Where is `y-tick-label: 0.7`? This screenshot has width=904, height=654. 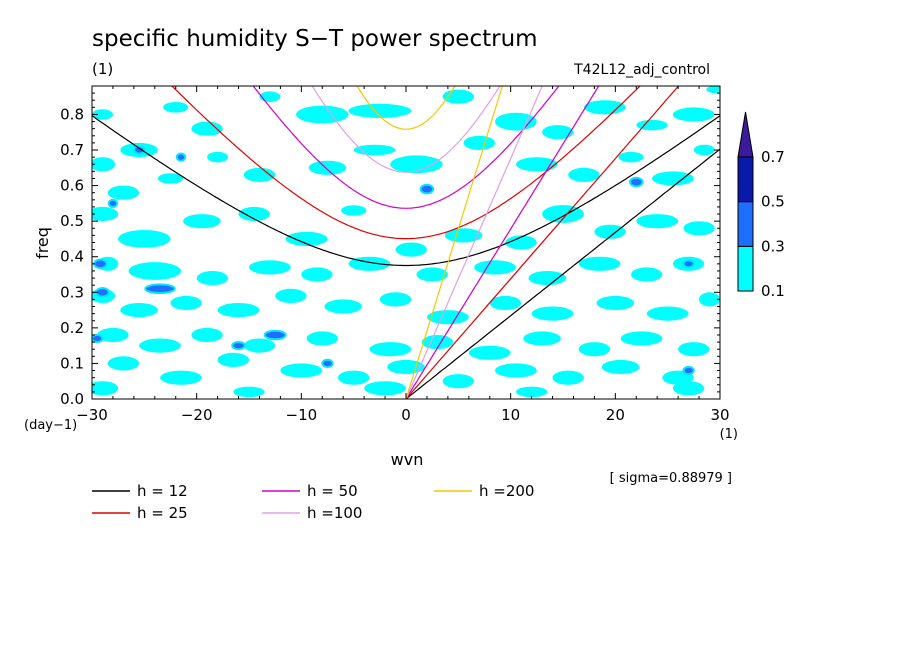 y-tick-label: 0.7 is located at coordinates (72, 150).